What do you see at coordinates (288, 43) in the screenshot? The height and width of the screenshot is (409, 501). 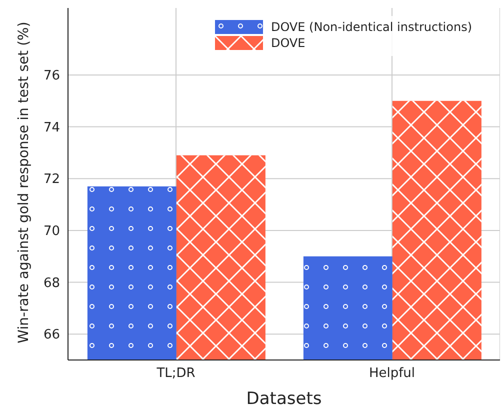 I see `legend-label: DOVE` at bounding box center [288, 43].